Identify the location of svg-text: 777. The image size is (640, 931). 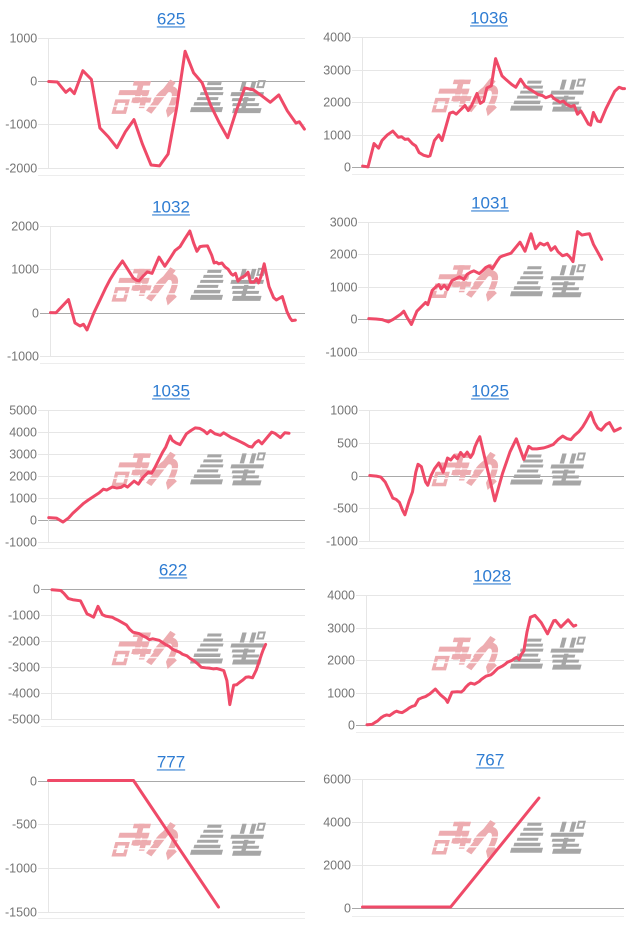
(171, 762).